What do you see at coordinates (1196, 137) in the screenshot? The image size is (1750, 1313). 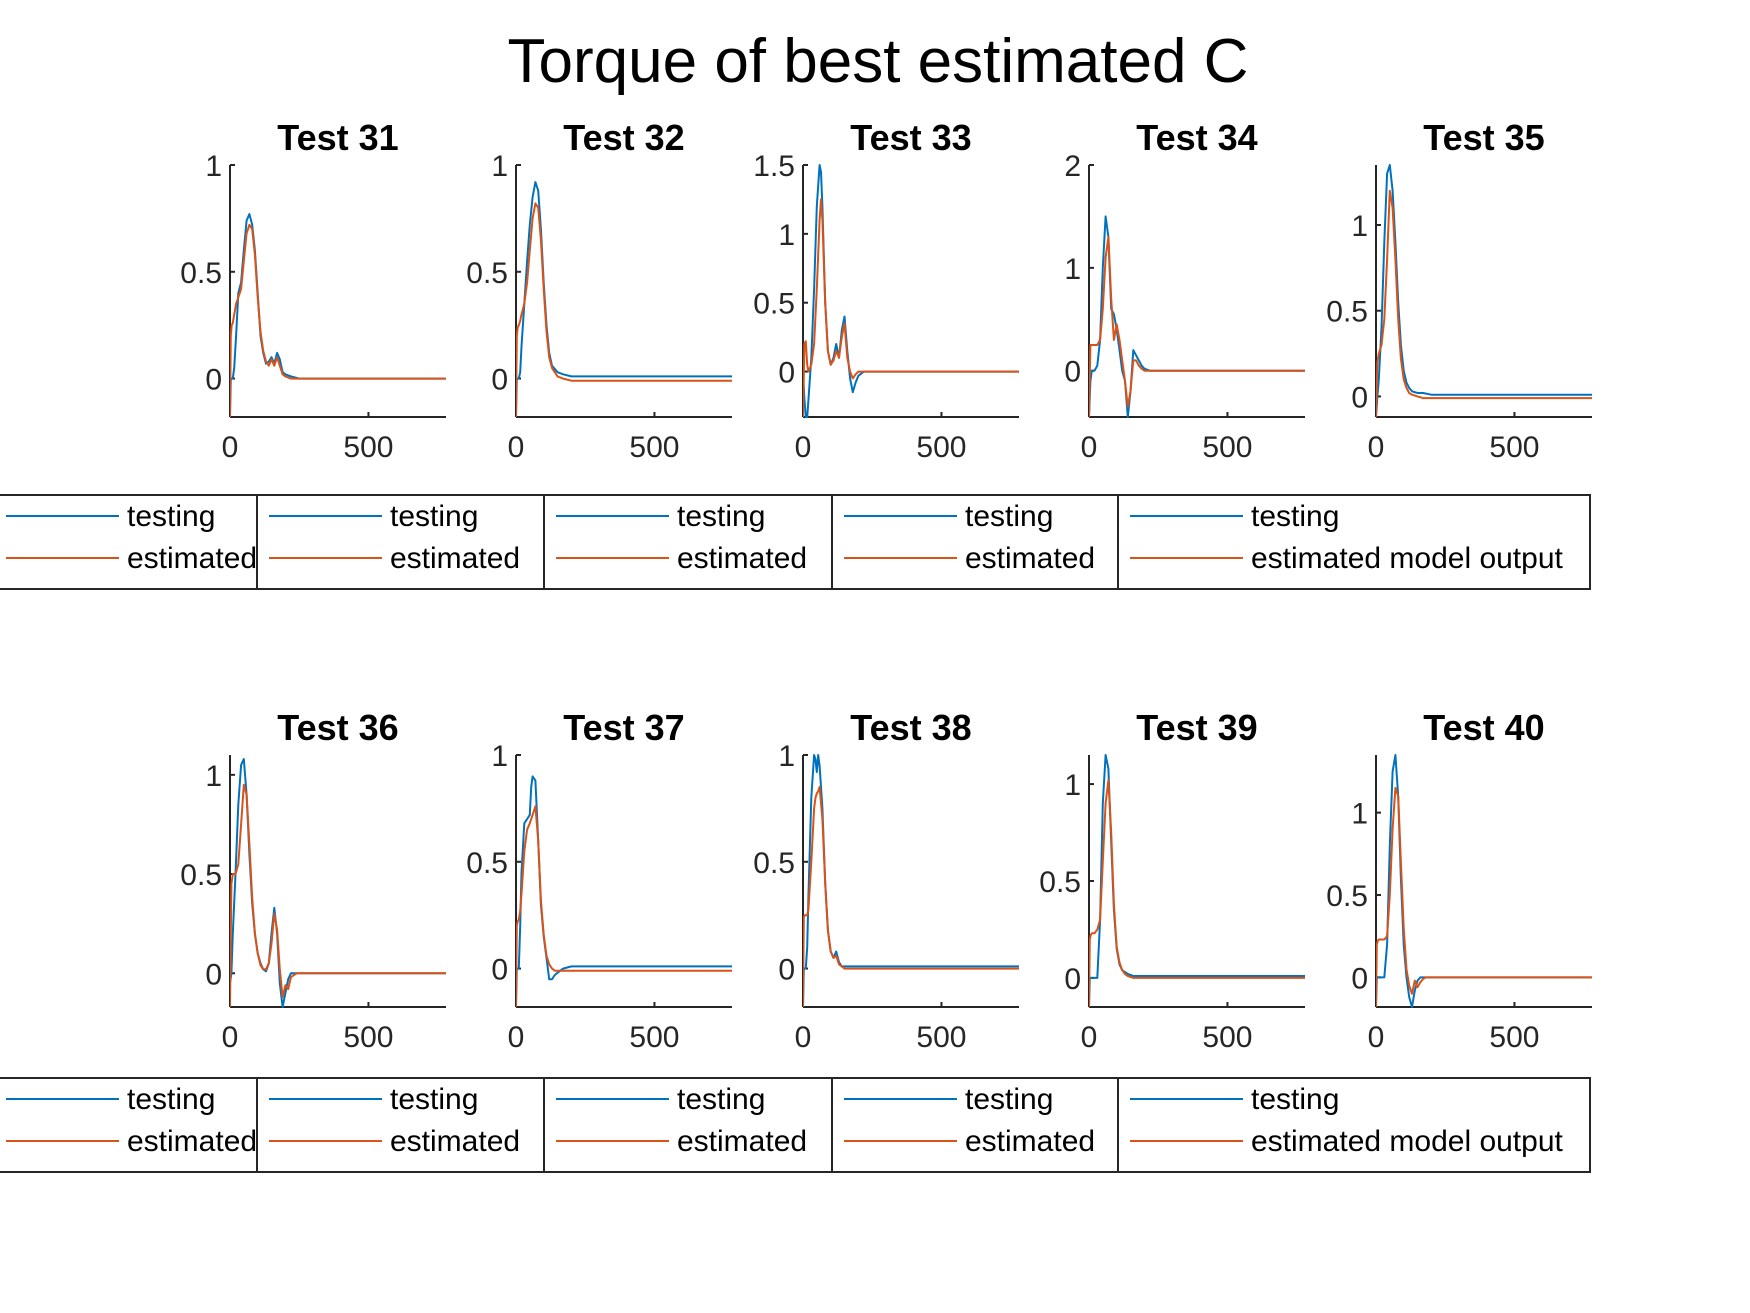 I see `subplot-title: Test 34` at bounding box center [1196, 137].